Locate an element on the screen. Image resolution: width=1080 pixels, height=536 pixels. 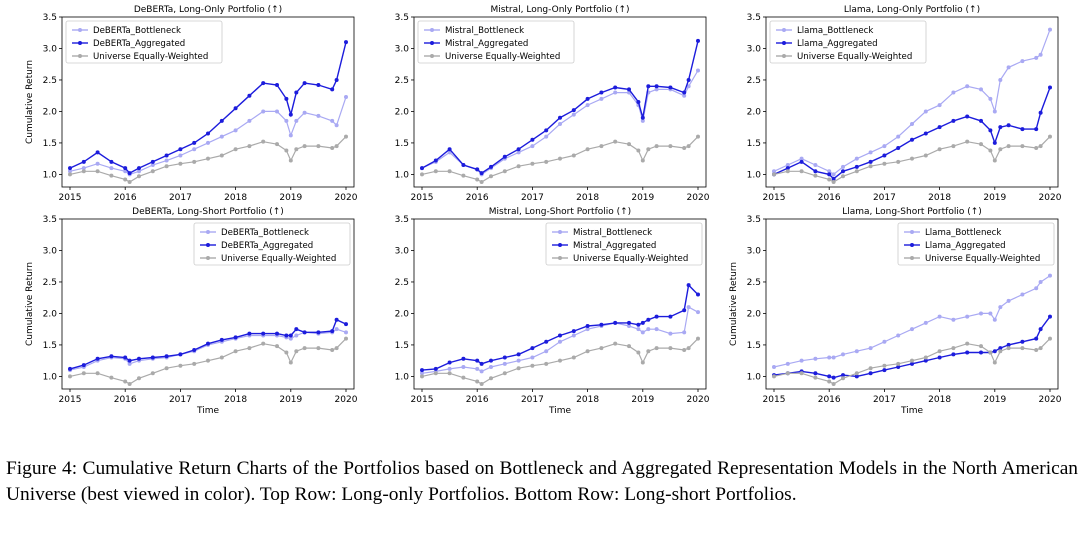
x-tick-label: 2016 is located at coordinates (829, 198).